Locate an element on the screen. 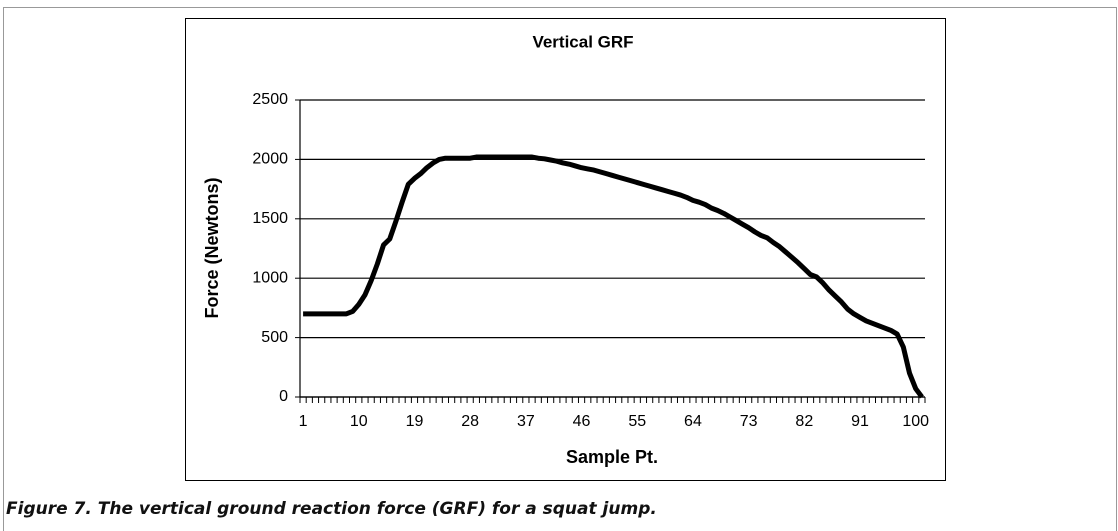 This screenshot has width=1118, height=531. y-tick-label: 2500 is located at coordinates (270, 99).